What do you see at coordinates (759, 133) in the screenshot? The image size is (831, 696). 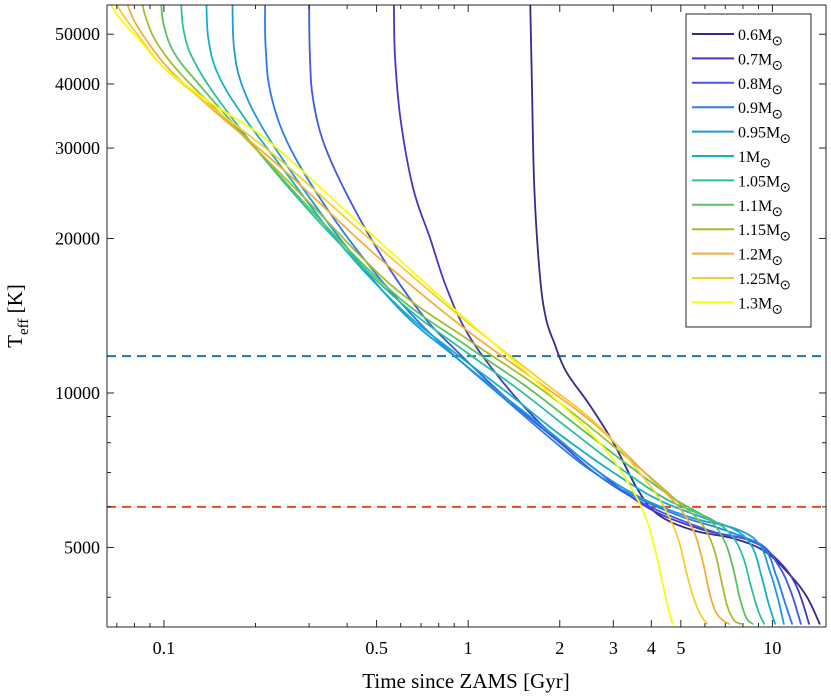 I see `legend-label-0-95: 0.95M` at bounding box center [759, 133].